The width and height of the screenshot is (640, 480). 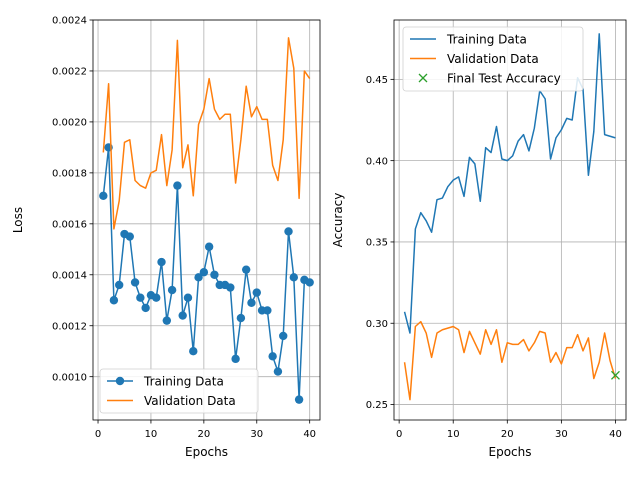 I want to click on loss-y-tick-label: 0.0014, so click(x=69, y=275).